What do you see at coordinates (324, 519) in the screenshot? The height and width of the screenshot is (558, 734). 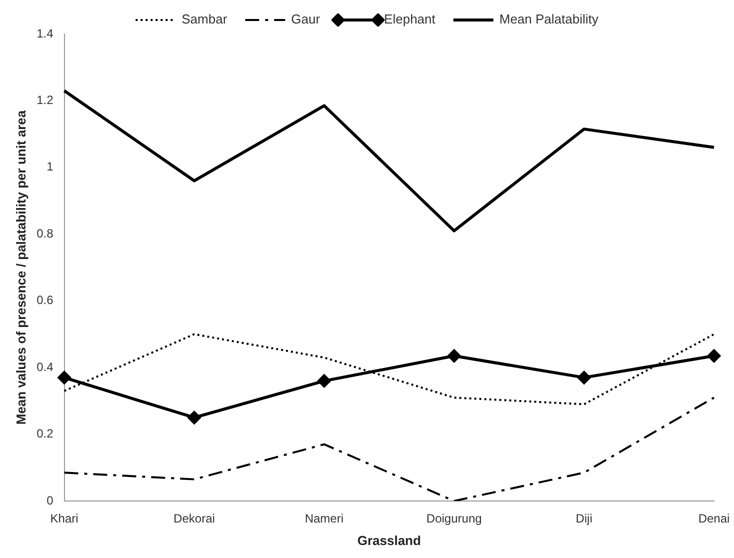 I see `x-tick-label: Nameri` at bounding box center [324, 519].